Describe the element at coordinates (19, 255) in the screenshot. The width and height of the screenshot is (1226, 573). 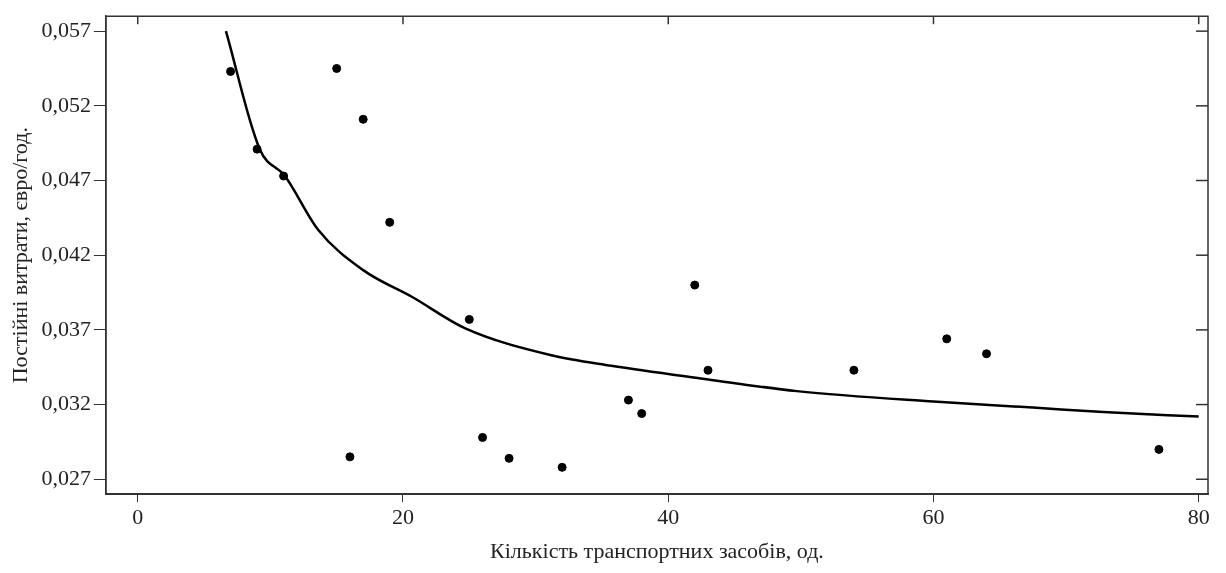
I see `y-axis-title: Постійні витрати, євро/год.` at that location.